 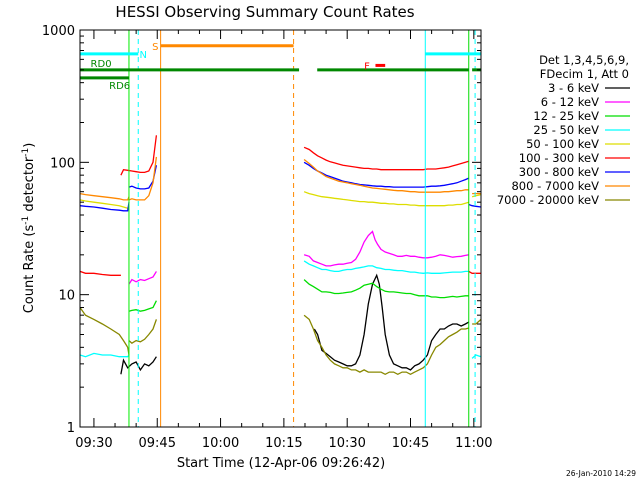 I want to click on y-axis-label-end: ), so click(x=29, y=145).